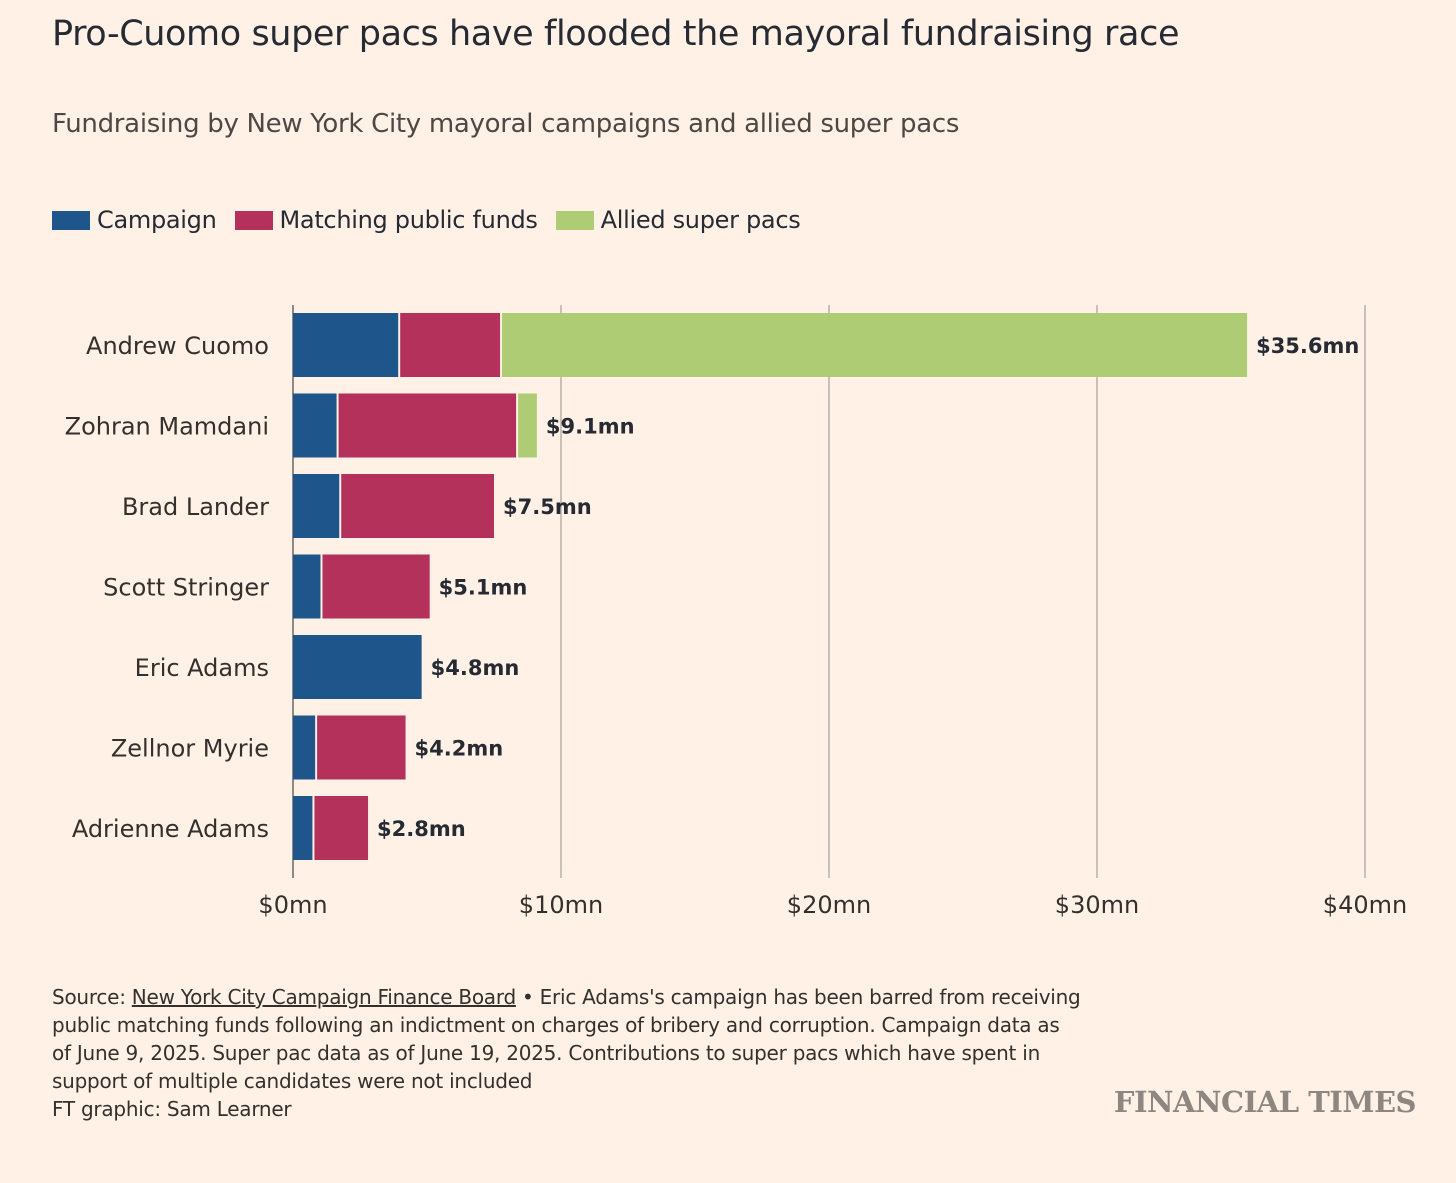 The height and width of the screenshot is (1183, 1456). What do you see at coordinates (1097, 905) in the screenshot?
I see `x-tick-label: $30mn` at bounding box center [1097, 905].